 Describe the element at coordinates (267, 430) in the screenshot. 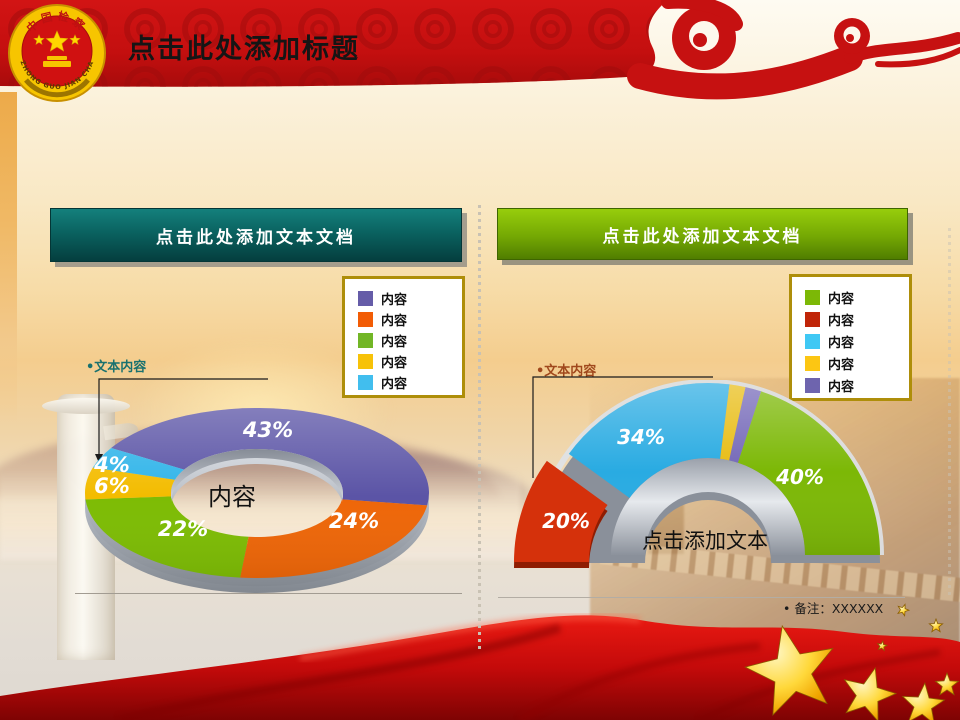

I see `donut-value-label: 43%` at that location.